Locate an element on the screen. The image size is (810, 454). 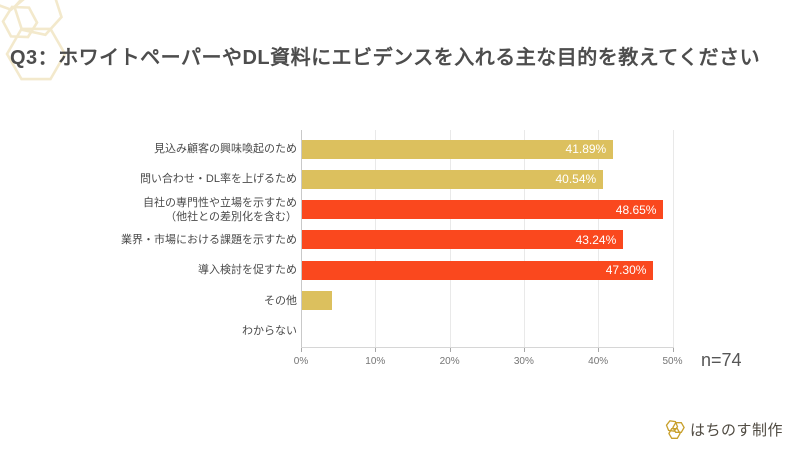
axis-tick-label: 40% is located at coordinates (598, 361).